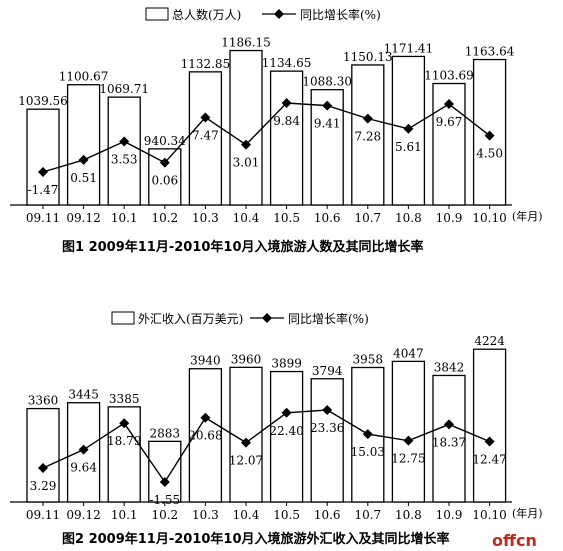  Describe the element at coordinates (367, 137) in the screenshot. I see `growth-rate-label-c1-8: 7.28` at that location.